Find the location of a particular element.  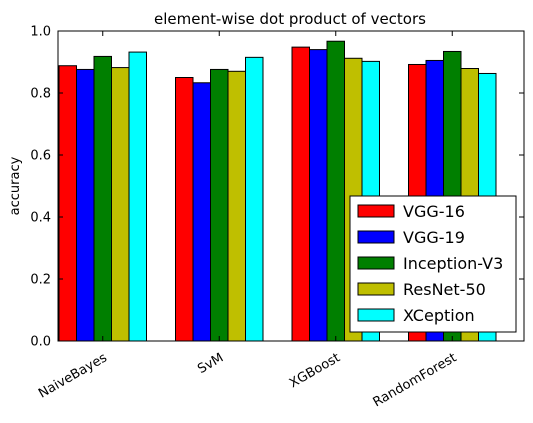

x-tick-label: SvM is located at coordinates (210, 363).